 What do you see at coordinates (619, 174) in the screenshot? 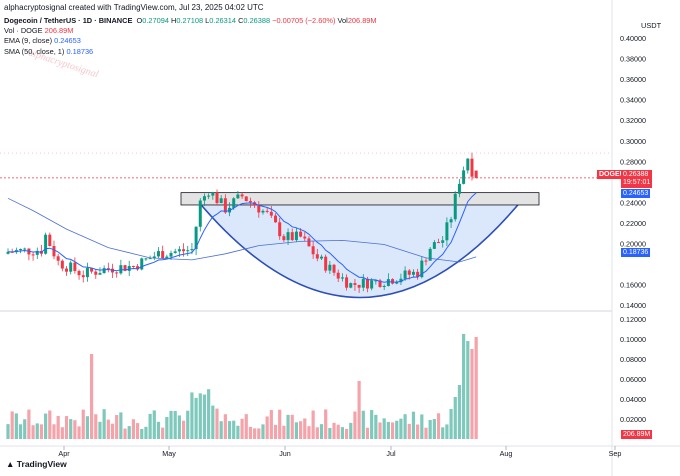
I see `symbol-price-tag: DOGEUSDT` at bounding box center [619, 174].